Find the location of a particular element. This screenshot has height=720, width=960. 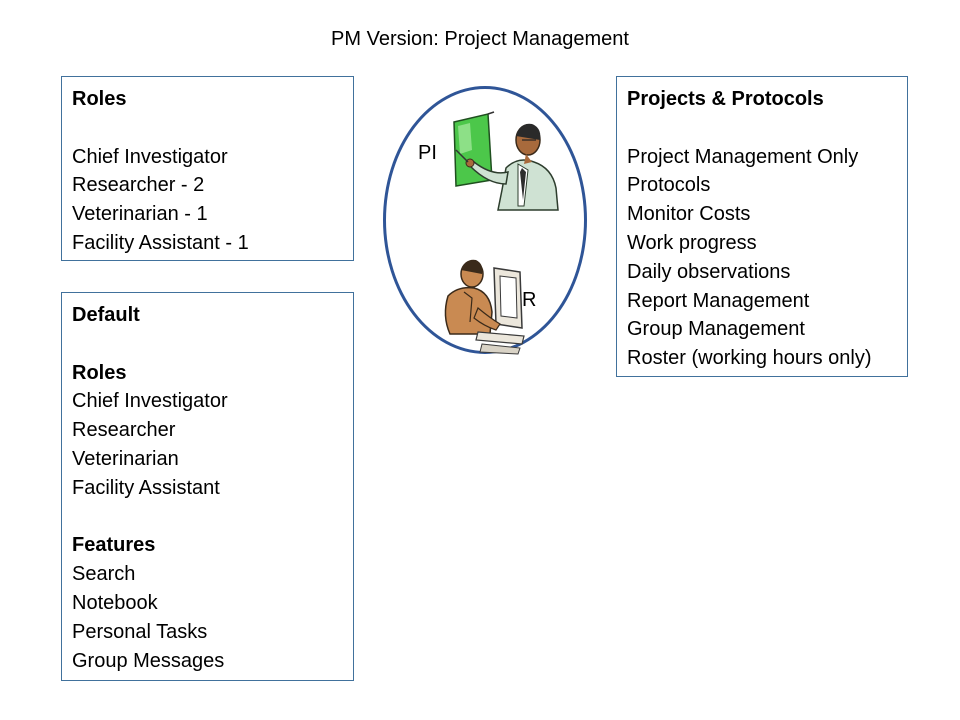

feature-item: Notebook is located at coordinates (115, 602).